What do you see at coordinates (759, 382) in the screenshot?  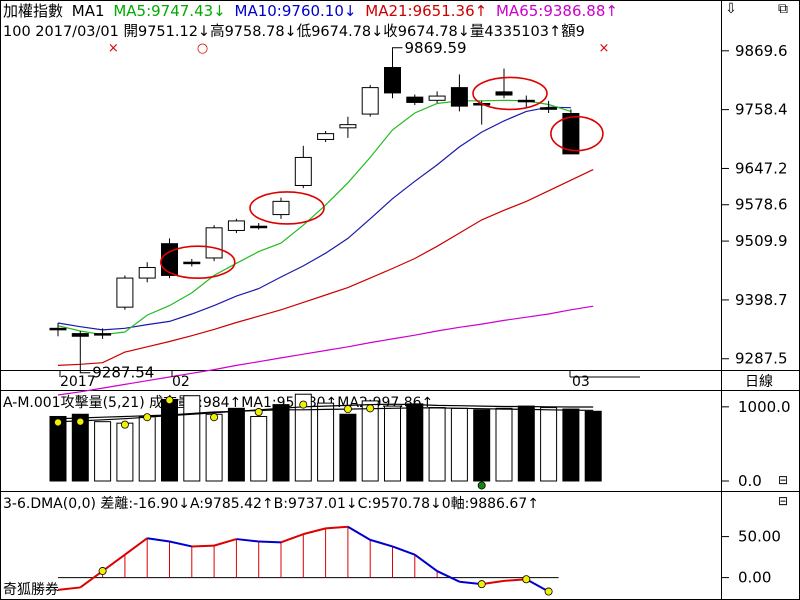 I see `period-label: 日線` at bounding box center [759, 382].